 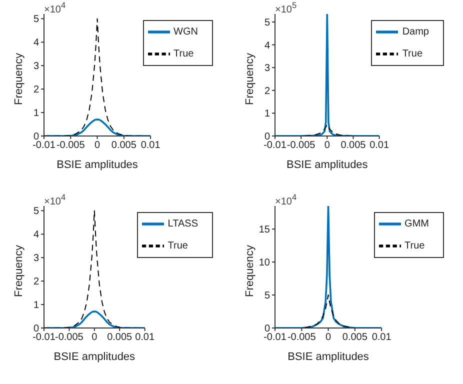 I want to click on legend-label: Damp, so click(x=415, y=32).